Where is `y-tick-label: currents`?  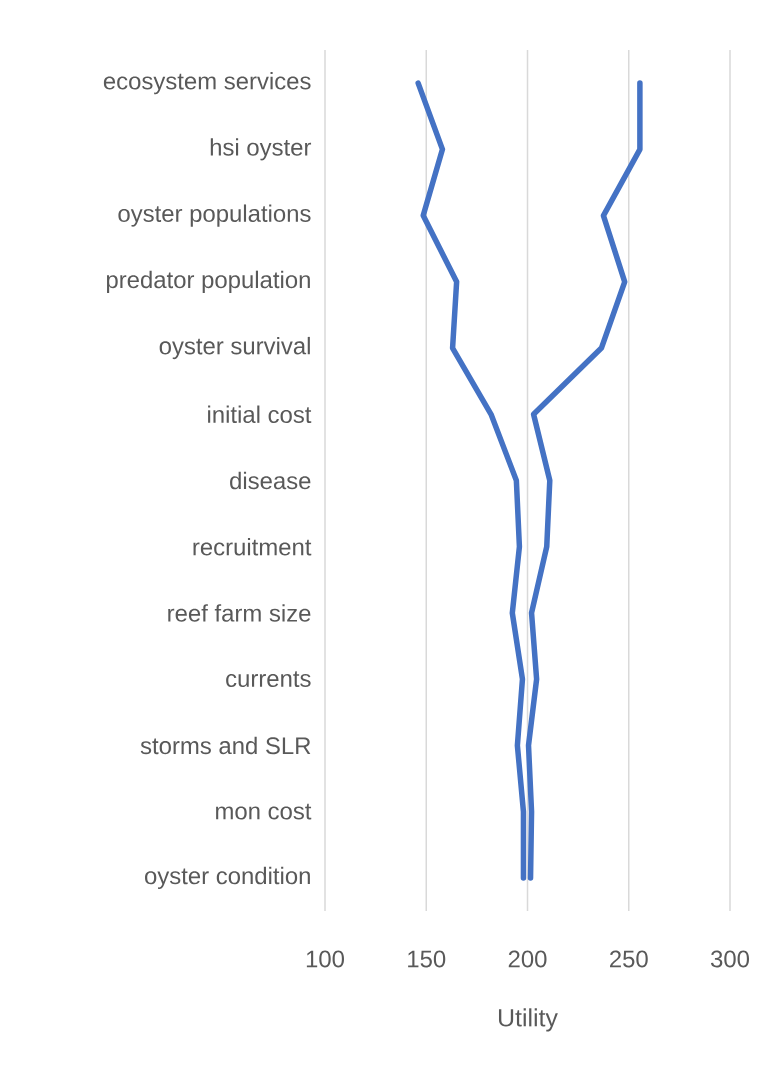 y-tick-label: currents is located at coordinates (268, 679).